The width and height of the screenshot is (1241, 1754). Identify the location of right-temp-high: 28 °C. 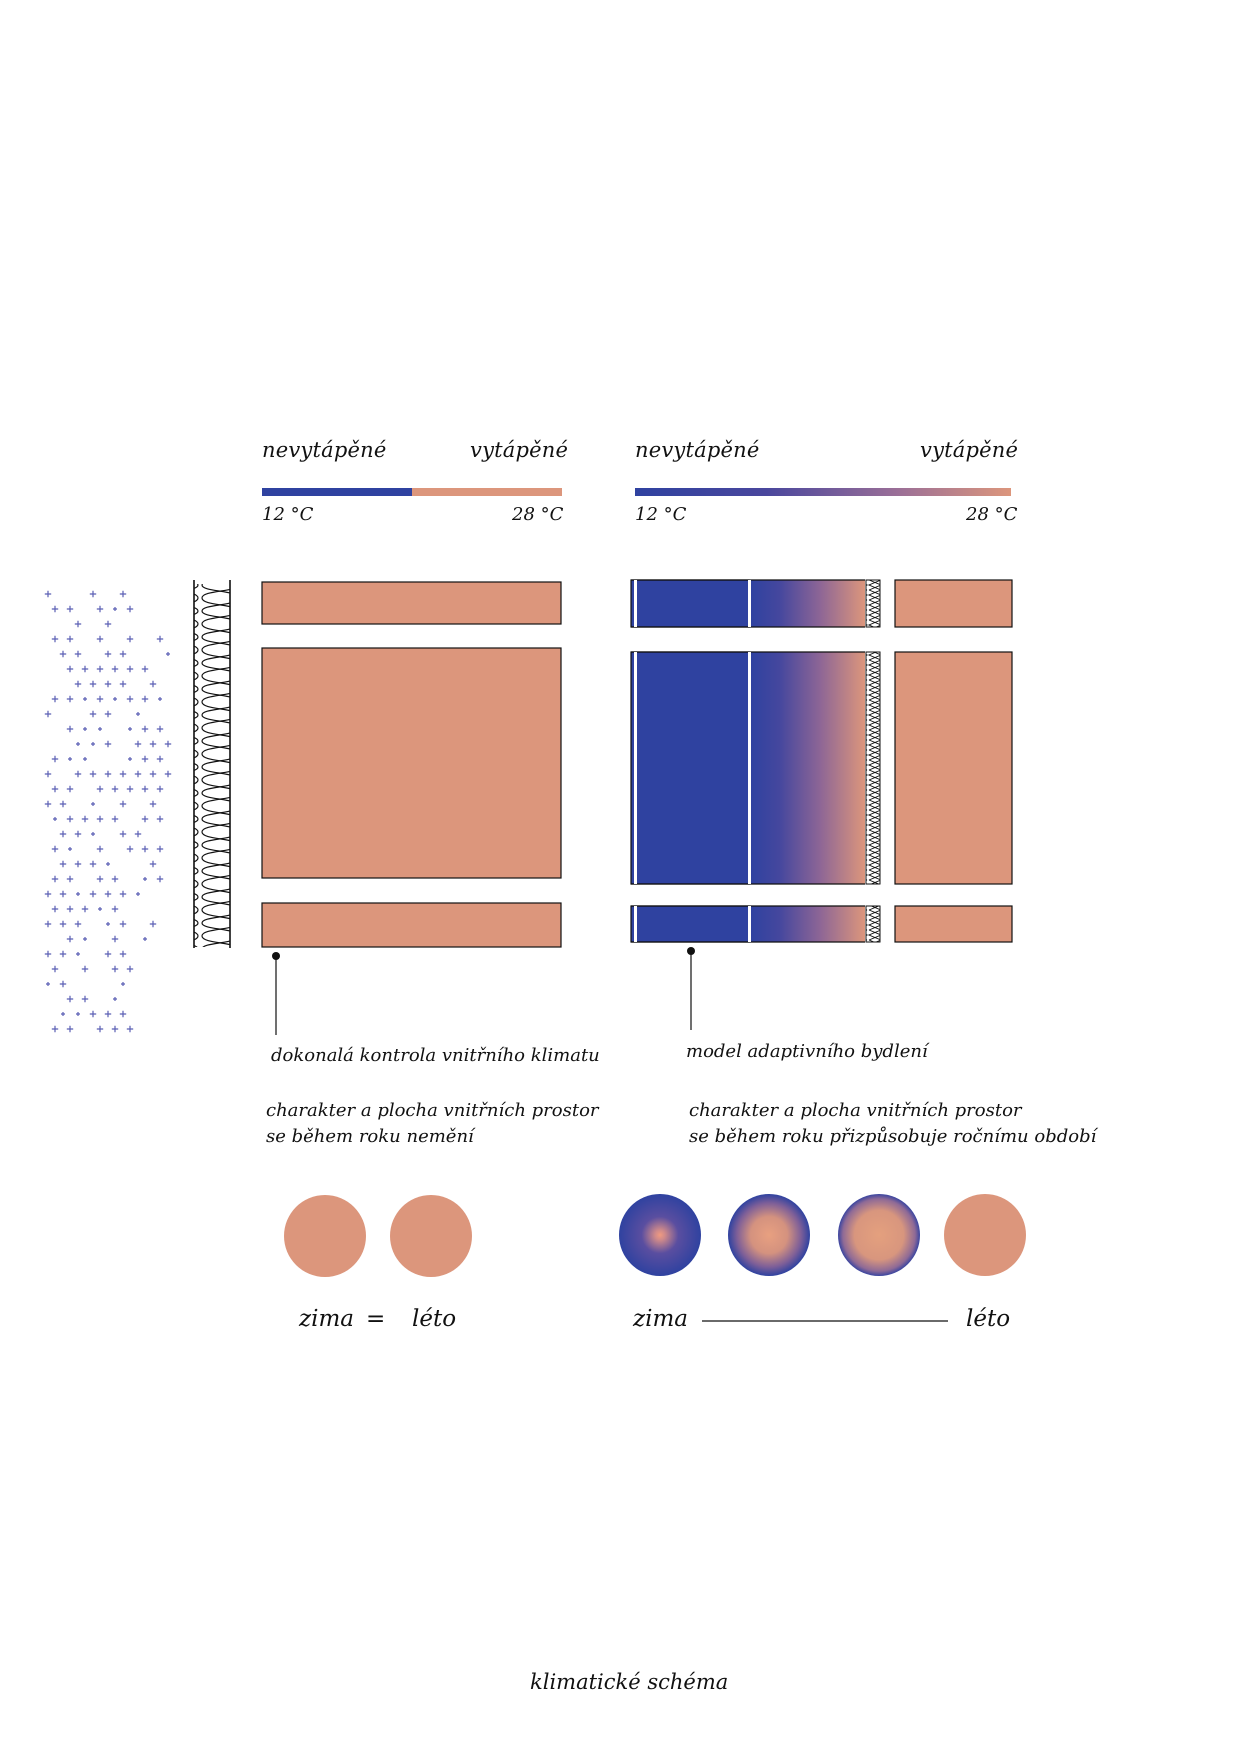
(992, 514).